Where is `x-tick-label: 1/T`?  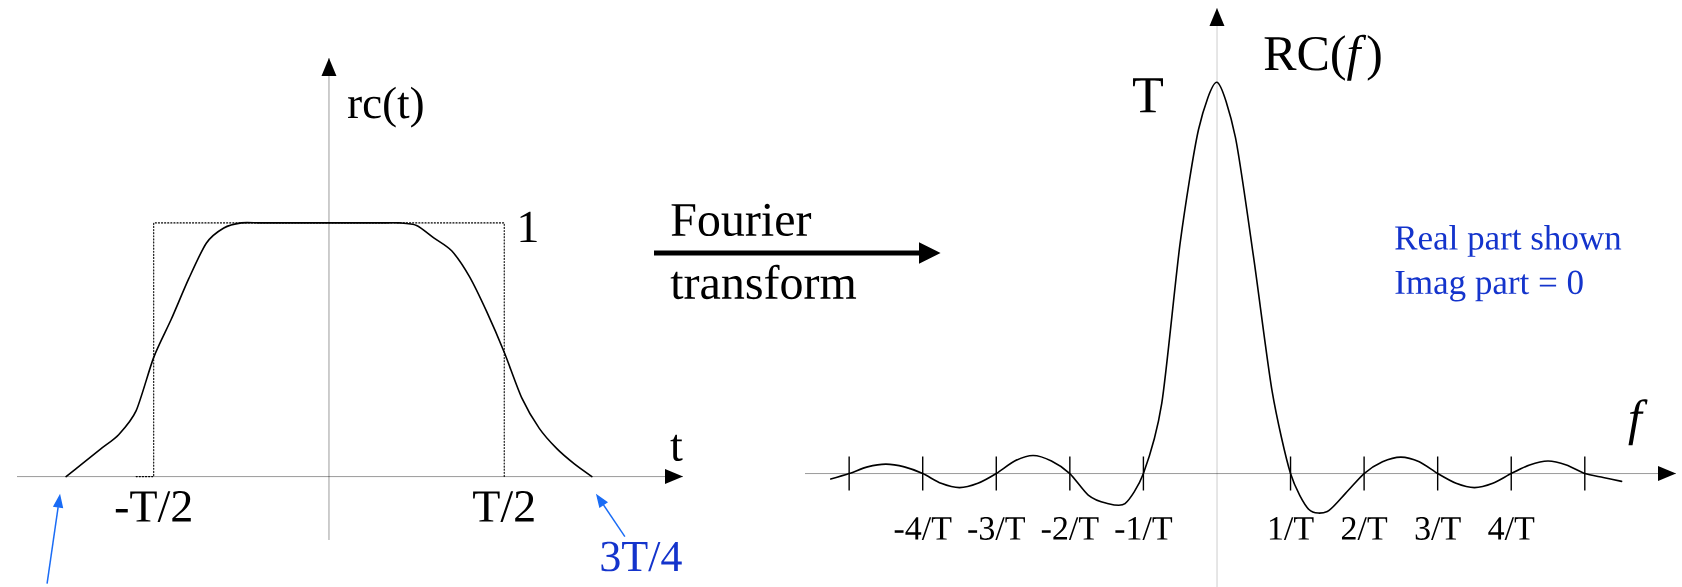
x-tick-label: 1/T is located at coordinates (1291, 528).